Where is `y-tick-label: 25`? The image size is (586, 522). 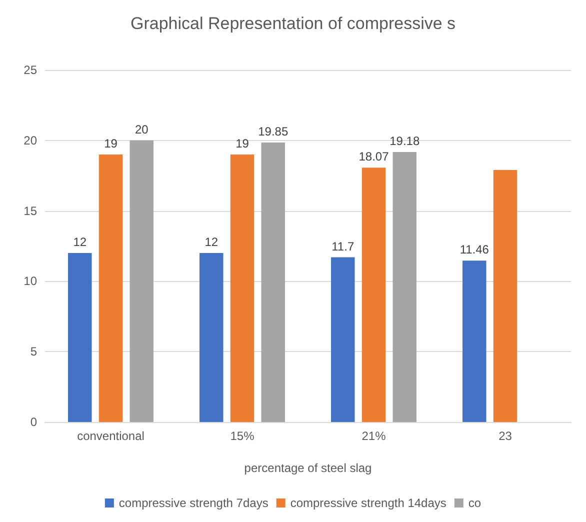 y-tick-label: 25 is located at coordinates (31, 70).